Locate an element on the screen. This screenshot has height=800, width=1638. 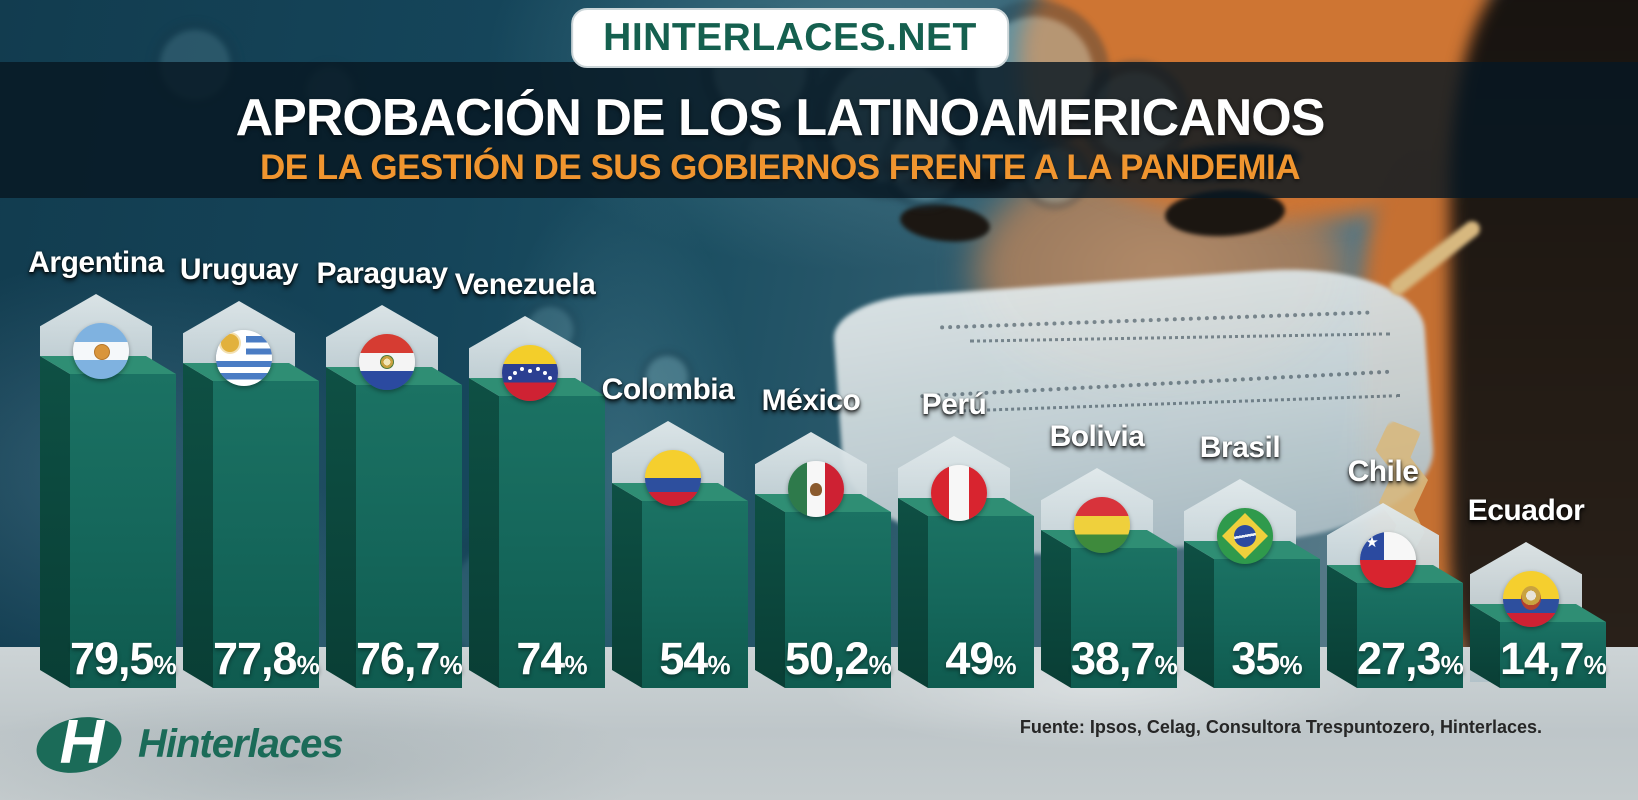
value-label-ecuador: 14,7% is located at coordinates (1553, 658).